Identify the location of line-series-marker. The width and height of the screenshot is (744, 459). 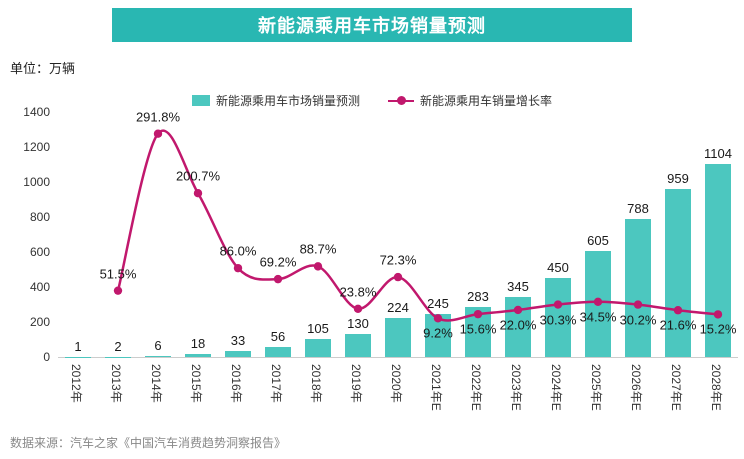
(401, 100).